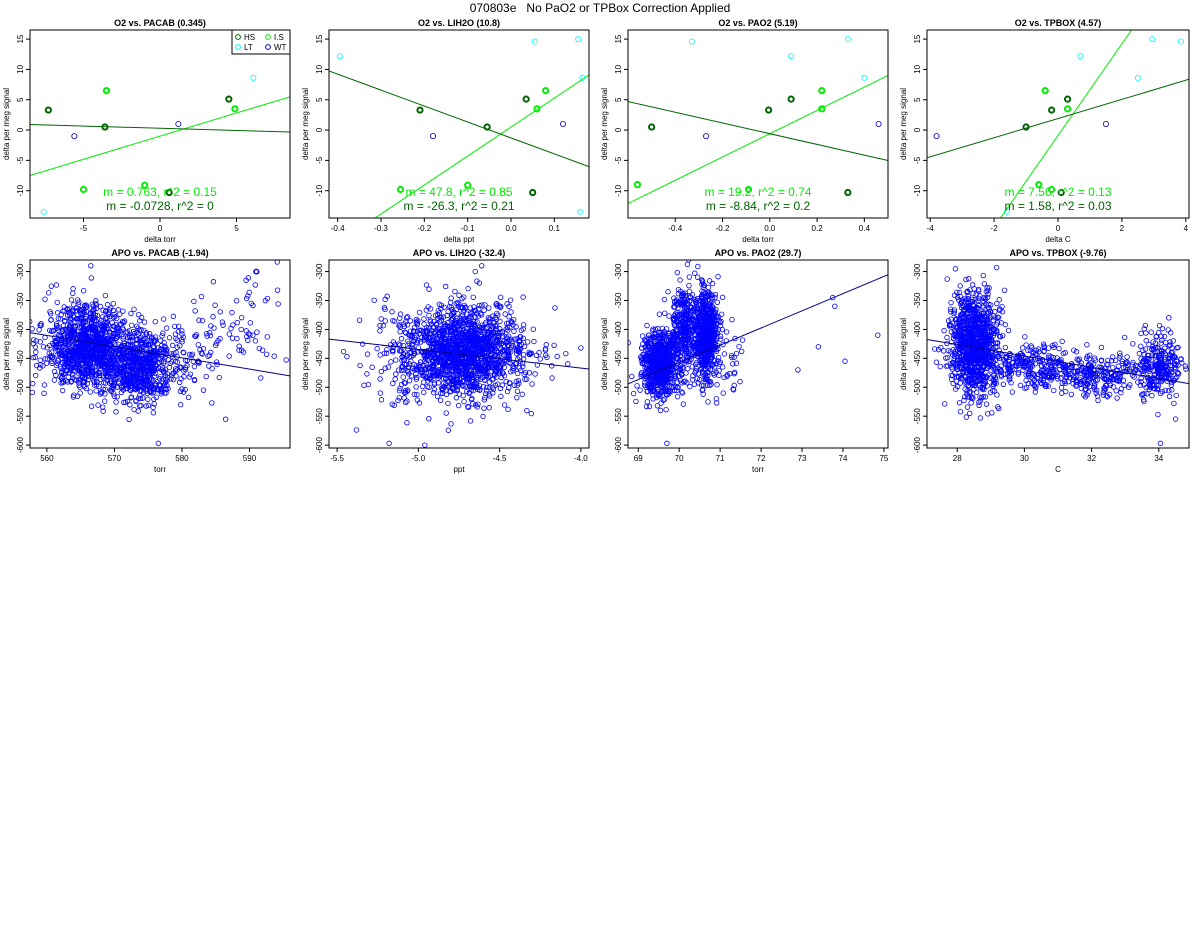  What do you see at coordinates (160, 228) in the screenshot?
I see `x-tick-label: 0` at bounding box center [160, 228].